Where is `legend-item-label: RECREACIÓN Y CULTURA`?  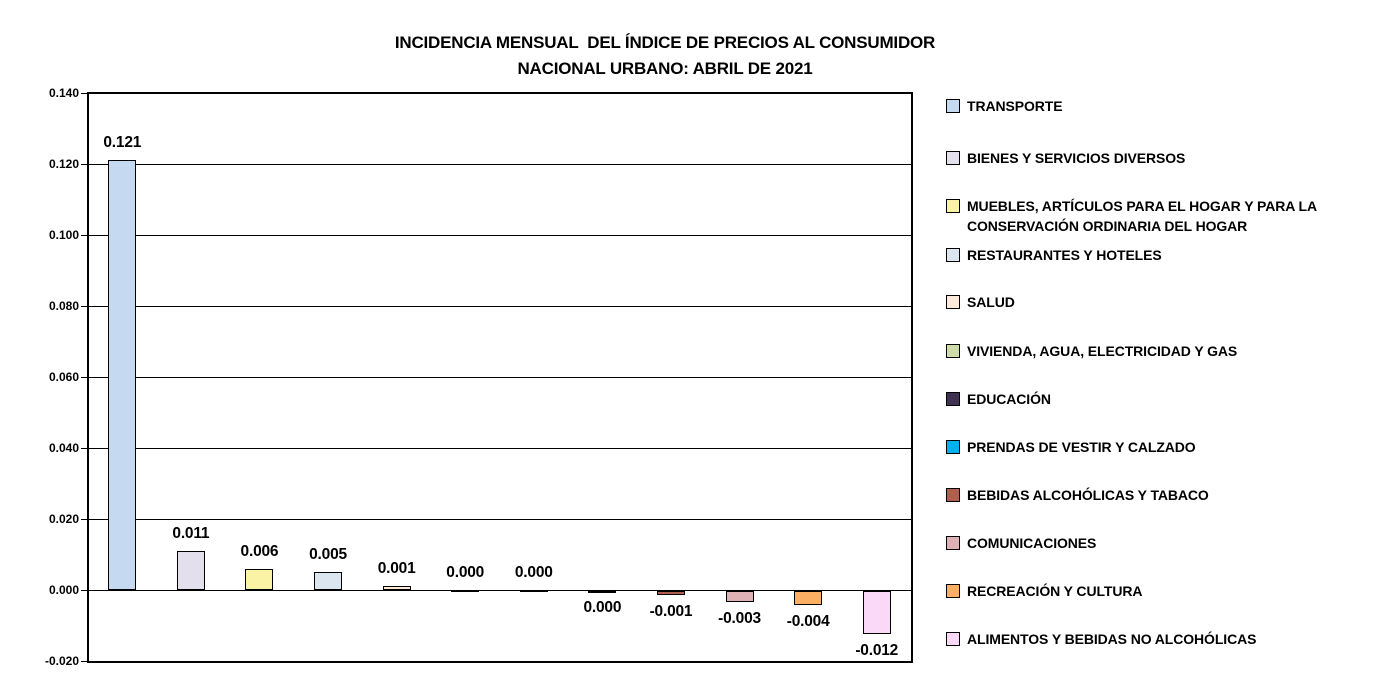
legend-item-label: RECREACIÓN Y CULTURA is located at coordinates (1055, 591).